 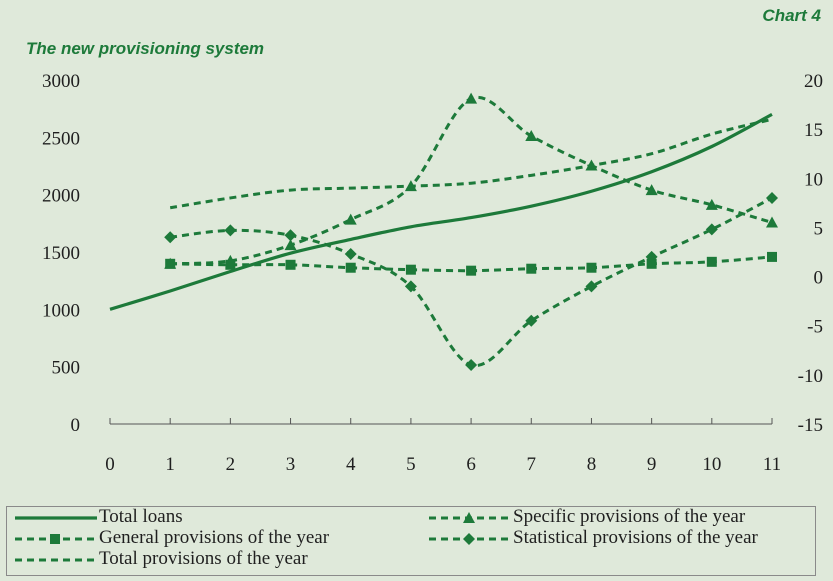 What do you see at coordinates (145, 48) in the screenshot?
I see `chart-title: The new provisioning system` at bounding box center [145, 48].